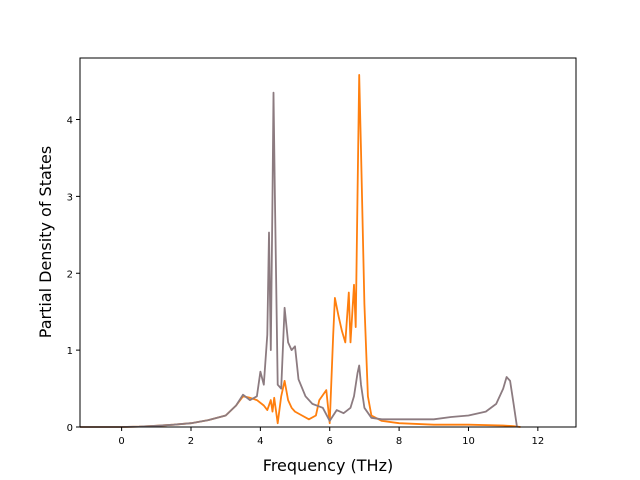 This screenshot has width=640, height=480. I want to click on x-tick-label: 4, so click(260, 441).